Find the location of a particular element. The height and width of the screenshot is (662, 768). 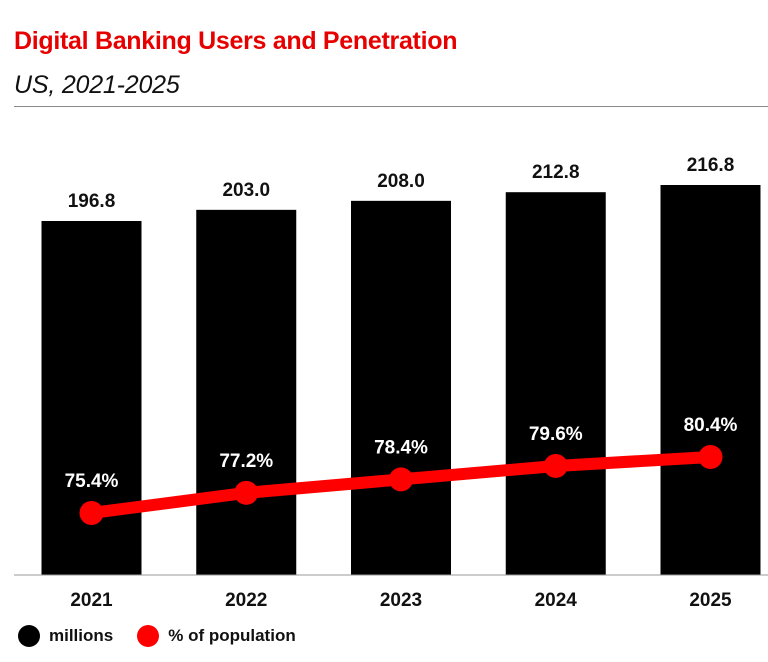

penetration-point-2024 is located at coordinates (555, 465).